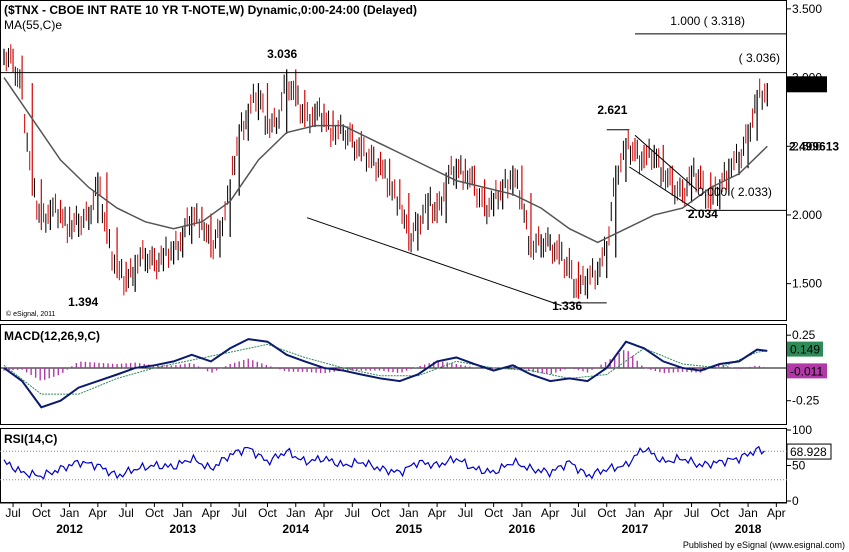  I want to click on label-high-2013: 3.036, so click(282, 54).